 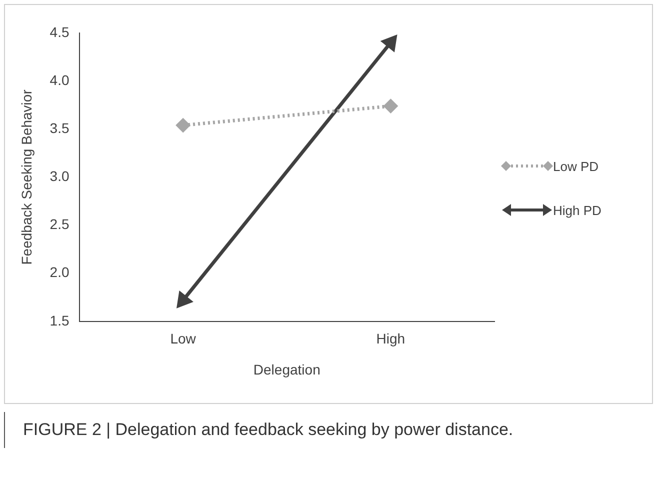 What do you see at coordinates (26, 177) in the screenshot?
I see `y-axis-title: Feedback Seeking Behavior` at bounding box center [26, 177].